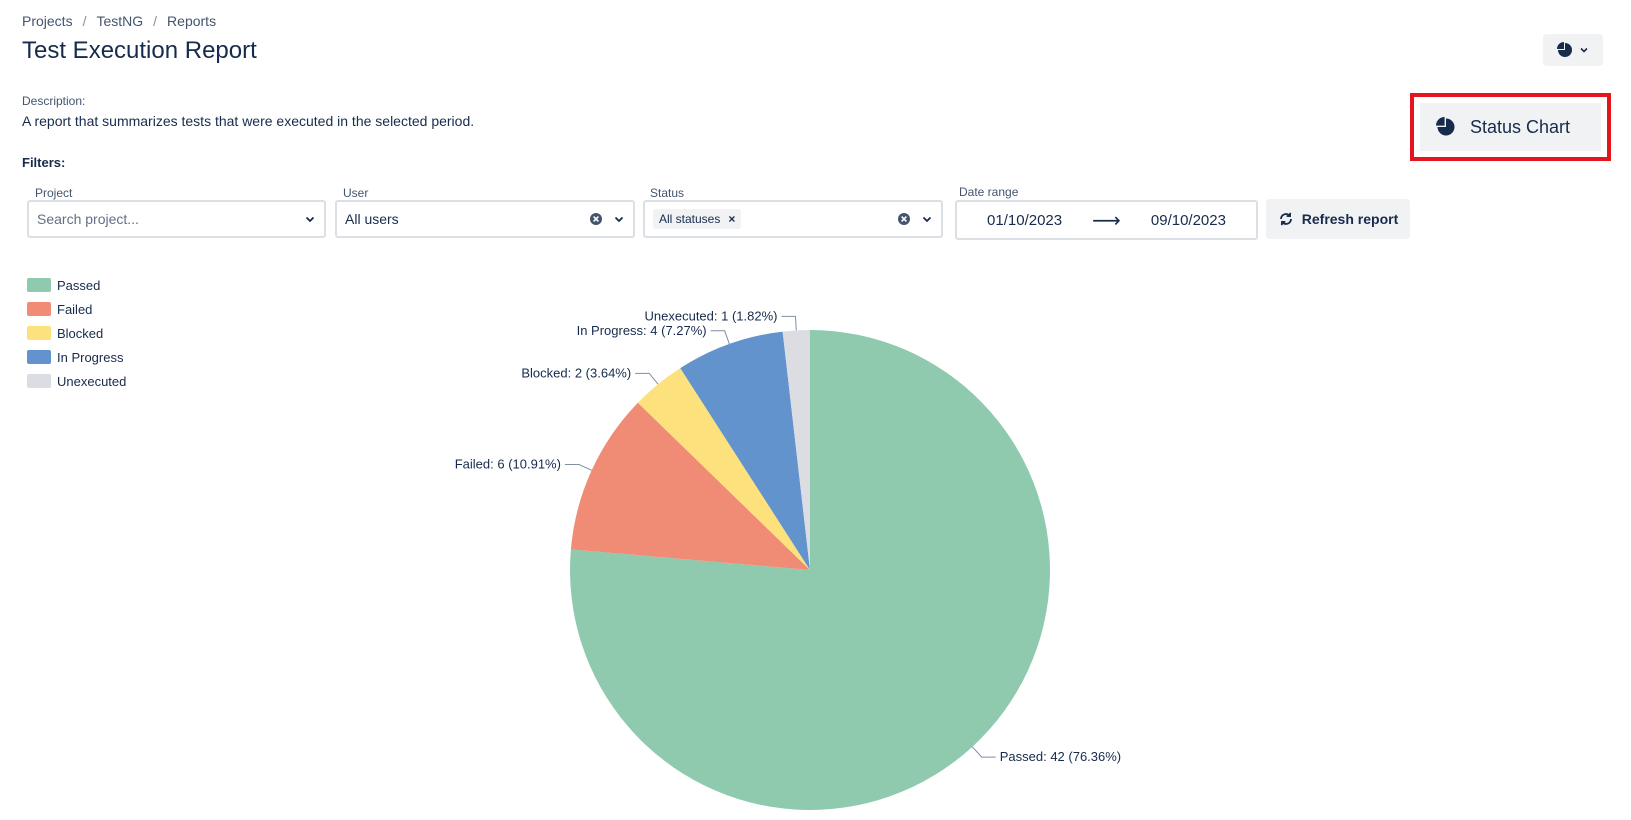  I want to click on legend-item-blocked: Blocked, so click(76, 333).